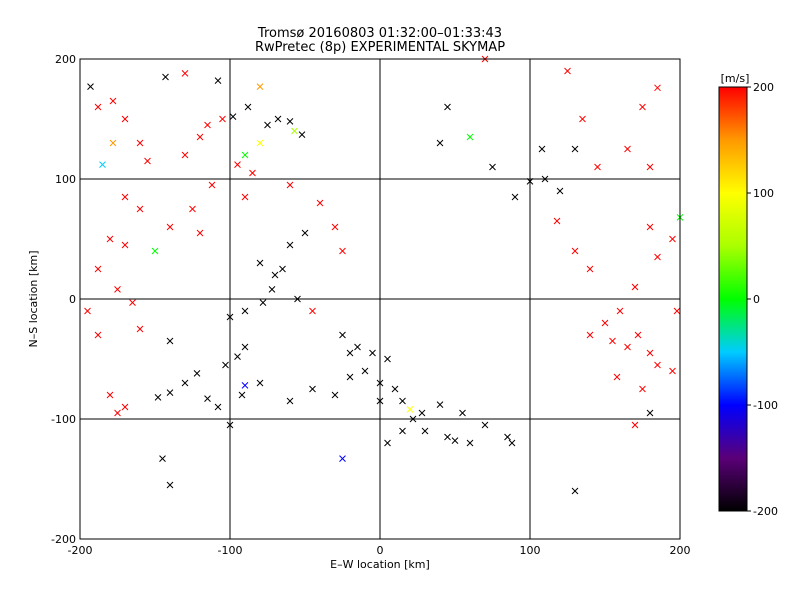 This screenshot has width=800, height=600. I want to click on y-tick-label: 200, so click(65, 59).